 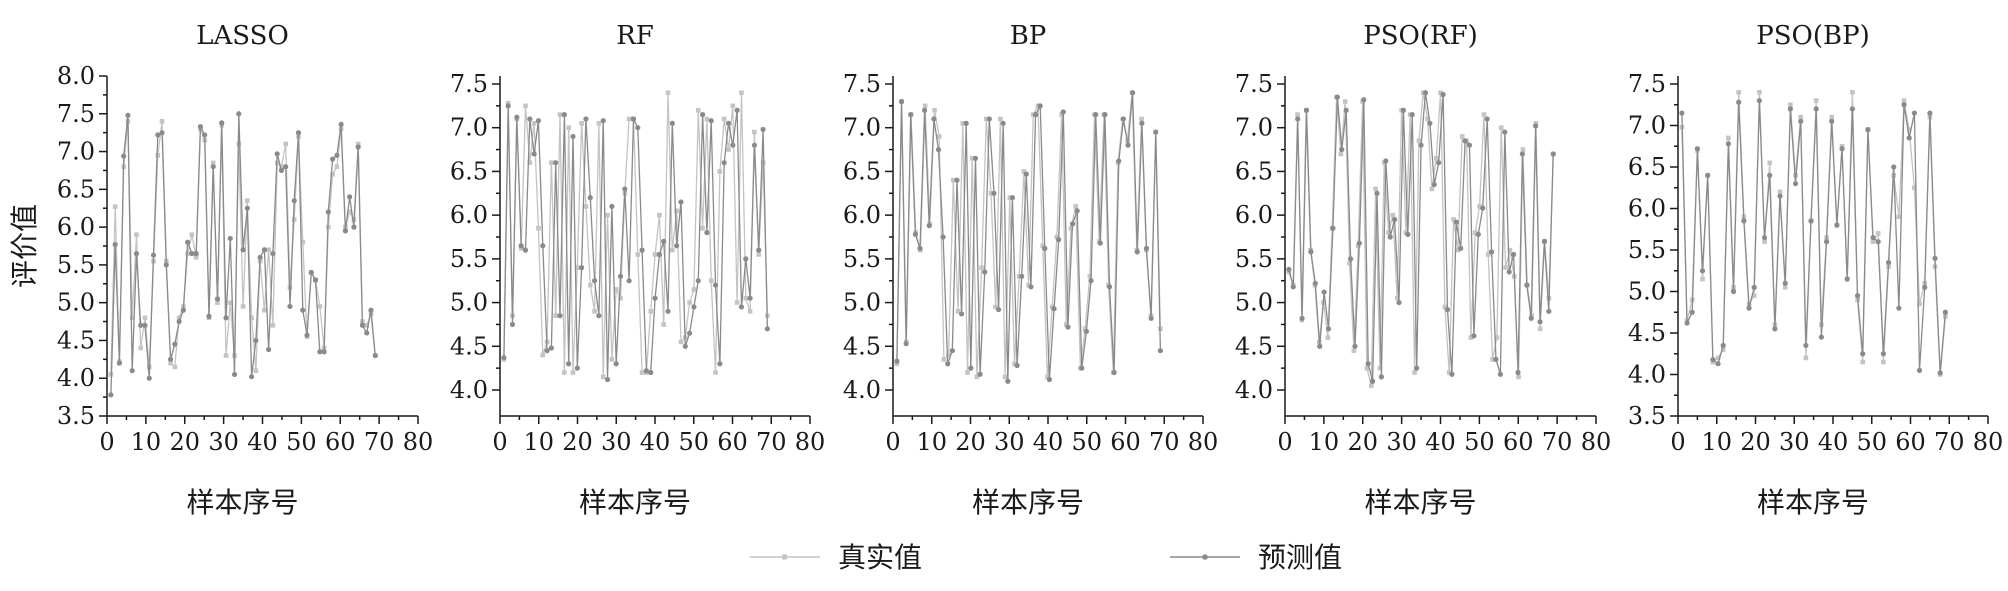 I want to click on series-actual, so click(x=1421, y=239).